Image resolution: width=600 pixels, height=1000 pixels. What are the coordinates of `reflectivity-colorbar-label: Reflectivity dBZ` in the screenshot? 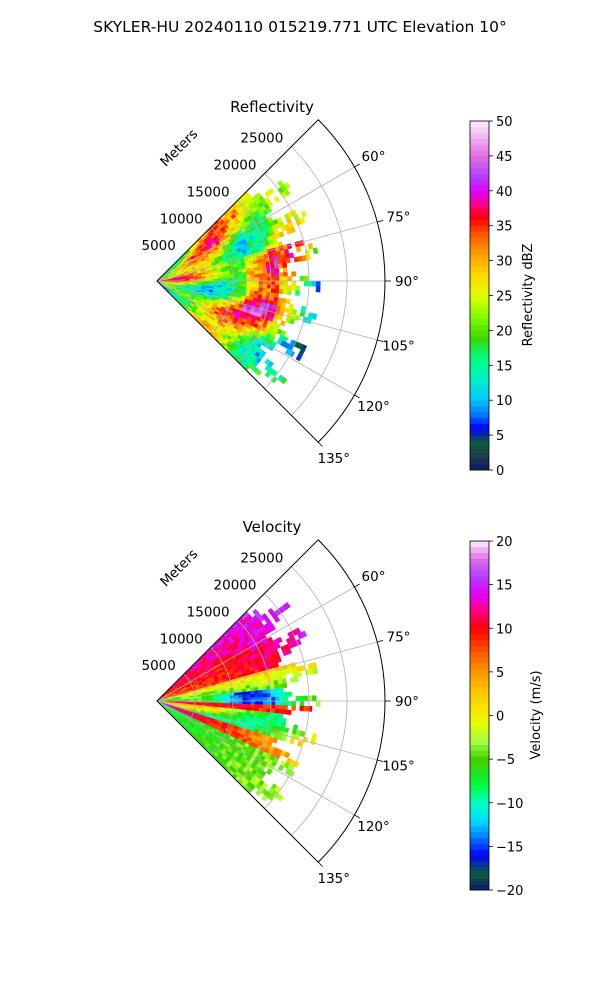 It's located at (528, 295).